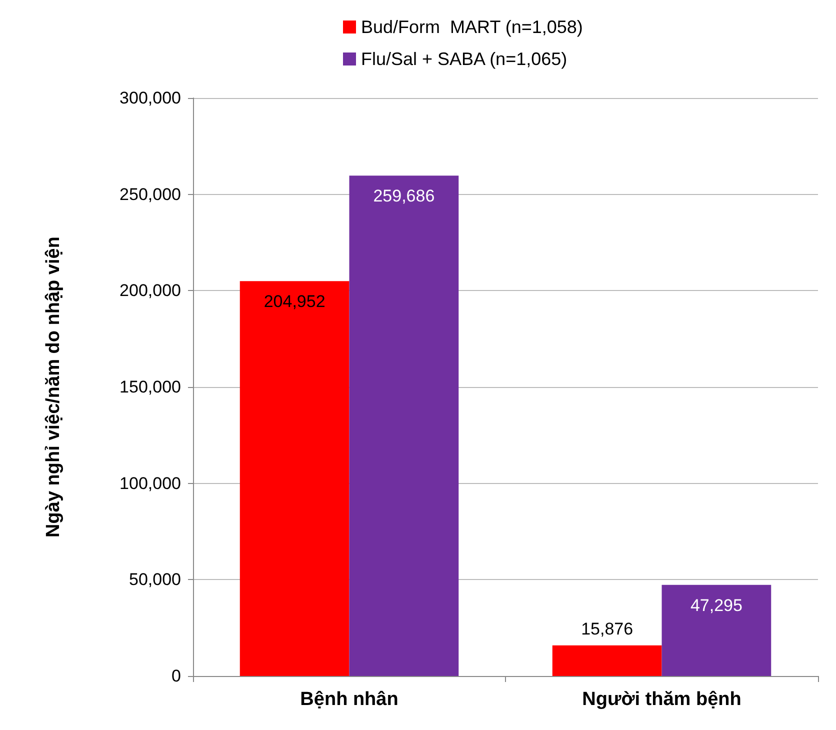 The height and width of the screenshot is (730, 836). Describe the element at coordinates (404, 196) in the screenshot. I see `data-label: 259,686` at that location.